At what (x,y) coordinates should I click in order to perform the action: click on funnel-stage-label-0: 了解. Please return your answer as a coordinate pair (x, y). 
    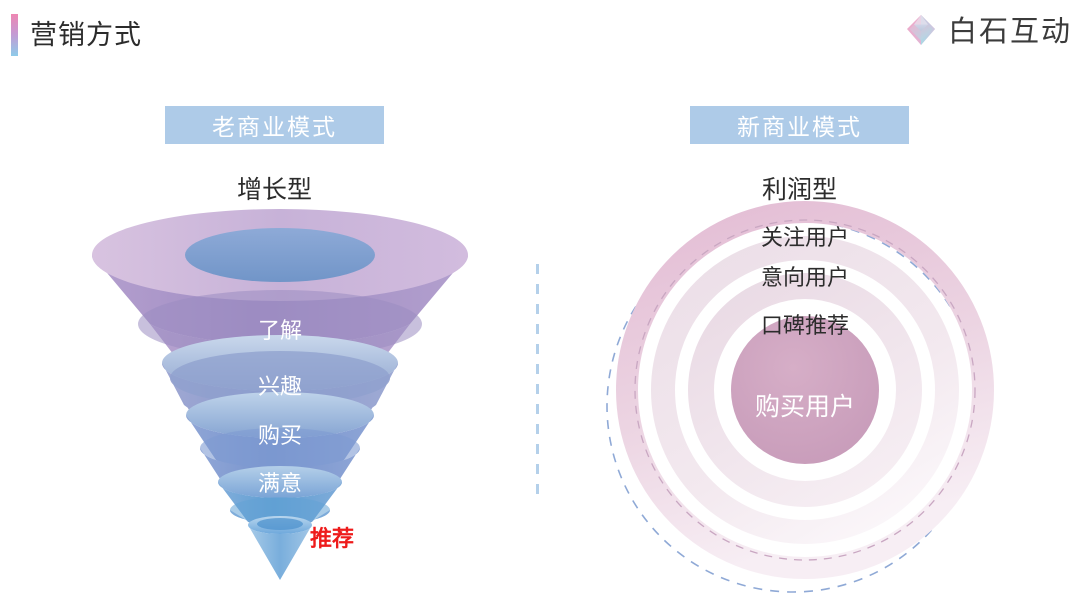
    Looking at the image, I should click on (279, 330).